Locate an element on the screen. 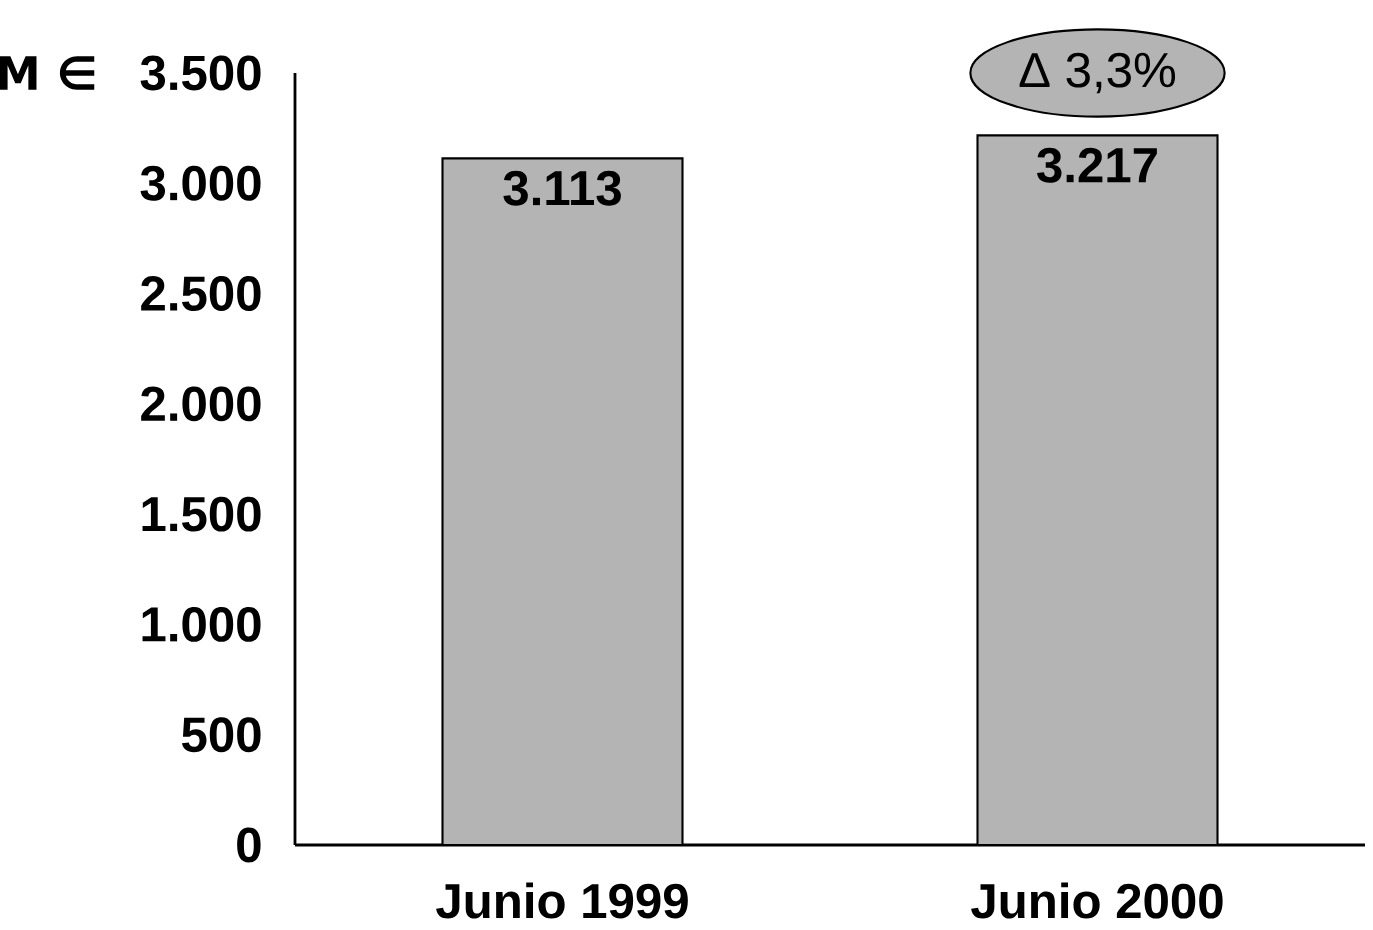  y-tick-label: 0 is located at coordinates (249, 845).